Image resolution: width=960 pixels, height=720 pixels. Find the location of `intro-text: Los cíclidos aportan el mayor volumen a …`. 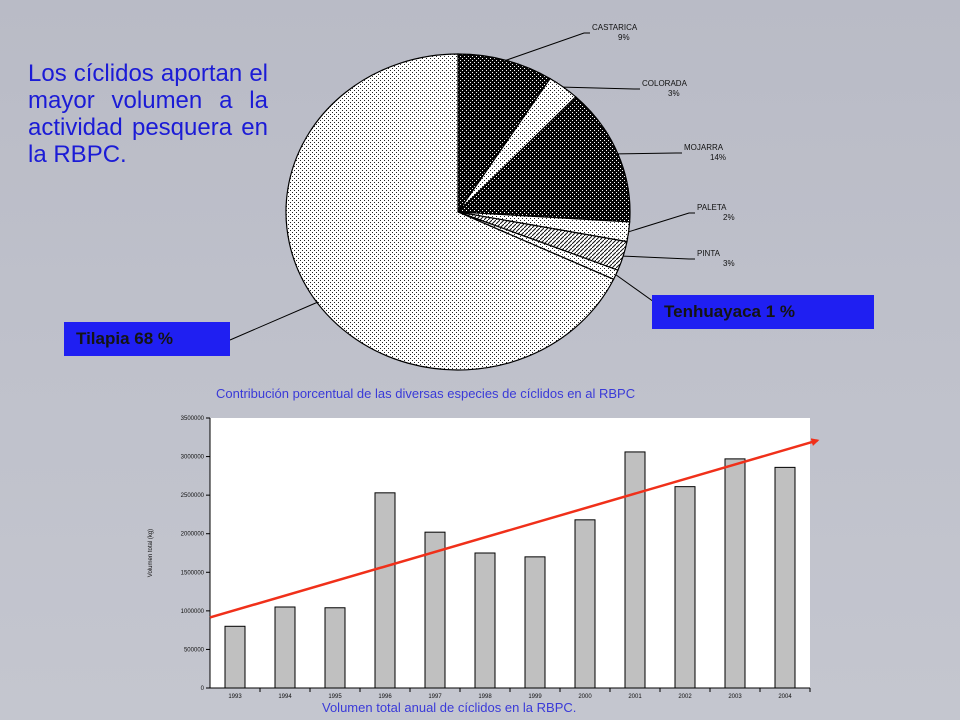

intro-text: Los cíclidos aportan el mayor volumen a … is located at coordinates (148, 114).